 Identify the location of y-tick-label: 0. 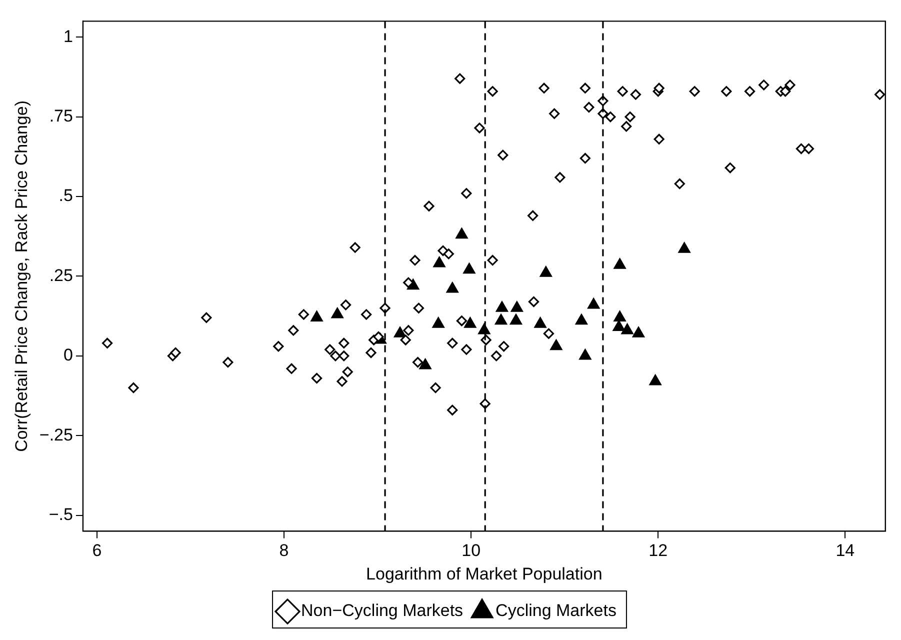
(68, 355).